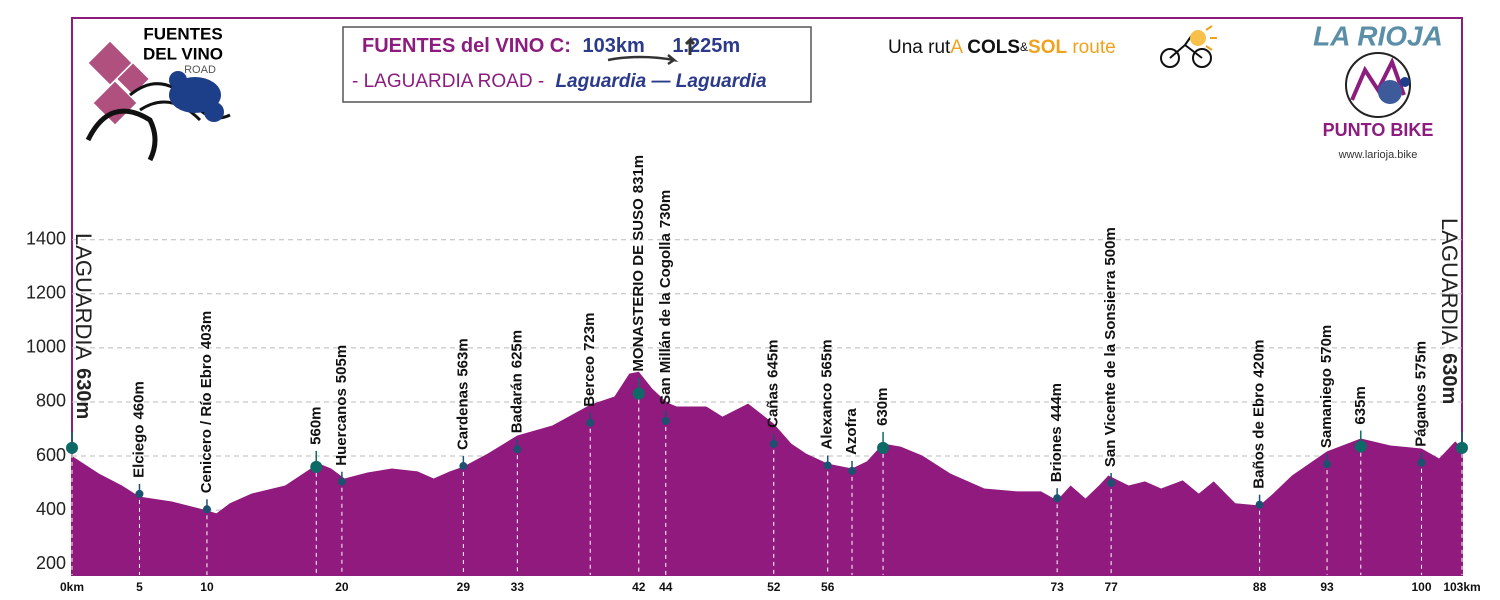 The width and height of the screenshot is (1500, 600). Describe the element at coordinates (665, 209) in the screenshot. I see `elevation-label: 730m` at that location.